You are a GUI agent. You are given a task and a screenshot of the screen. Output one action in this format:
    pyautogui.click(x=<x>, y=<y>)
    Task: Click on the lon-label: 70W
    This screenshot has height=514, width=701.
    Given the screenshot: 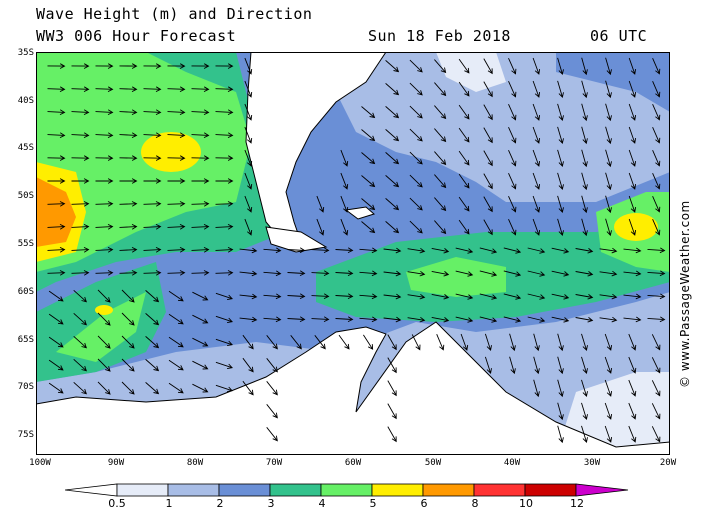 What is the action you would take?
    pyautogui.click(x=274, y=463)
    